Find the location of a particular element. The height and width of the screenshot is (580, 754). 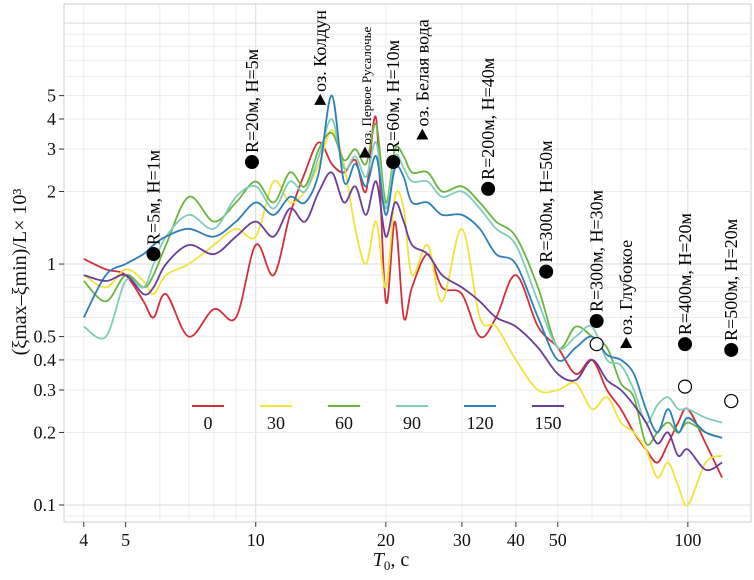

y-tick-label: 4 is located at coordinates (51, 119).